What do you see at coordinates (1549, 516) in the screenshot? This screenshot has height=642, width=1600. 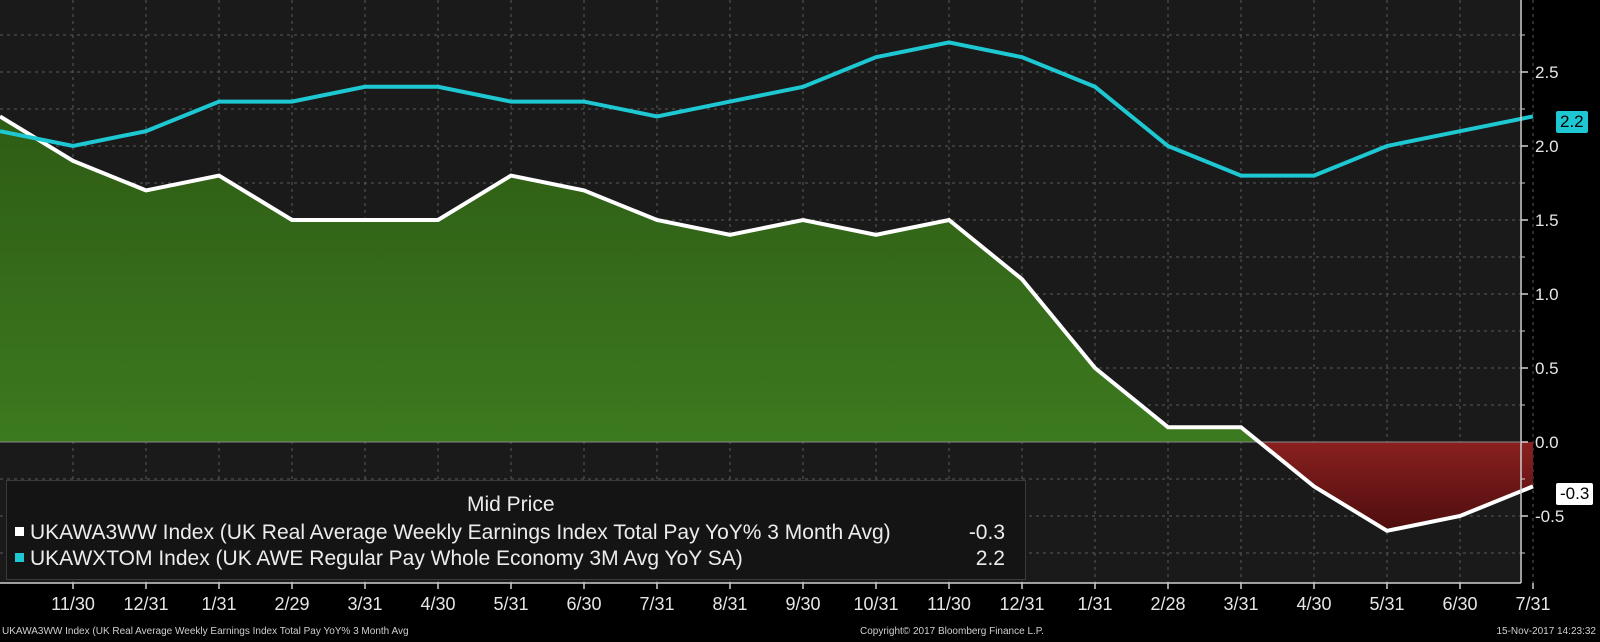 I see `y-tick-label: -0.5` at bounding box center [1549, 516].